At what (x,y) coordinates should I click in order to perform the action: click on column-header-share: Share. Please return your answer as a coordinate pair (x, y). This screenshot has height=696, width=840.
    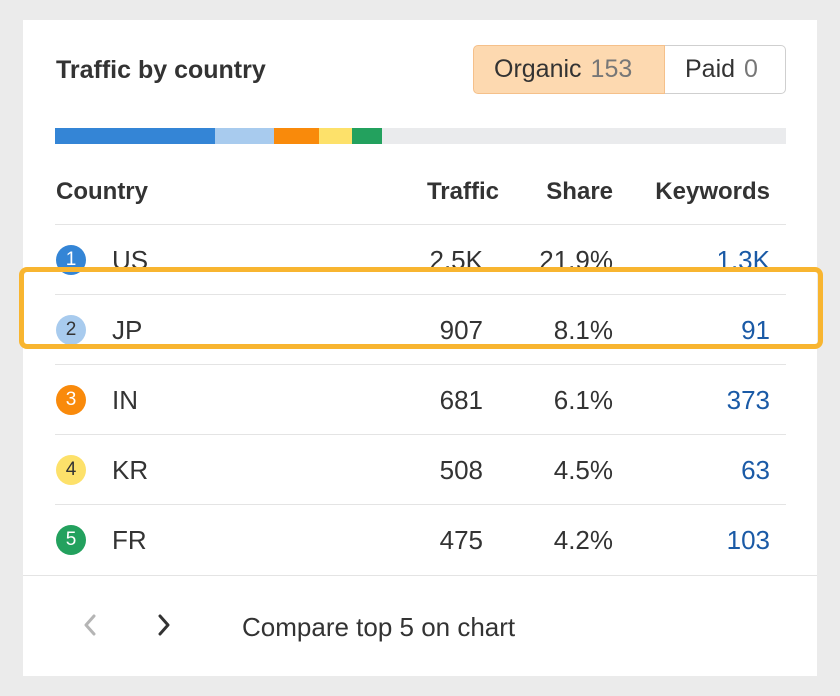
    Looking at the image, I should click on (579, 191).